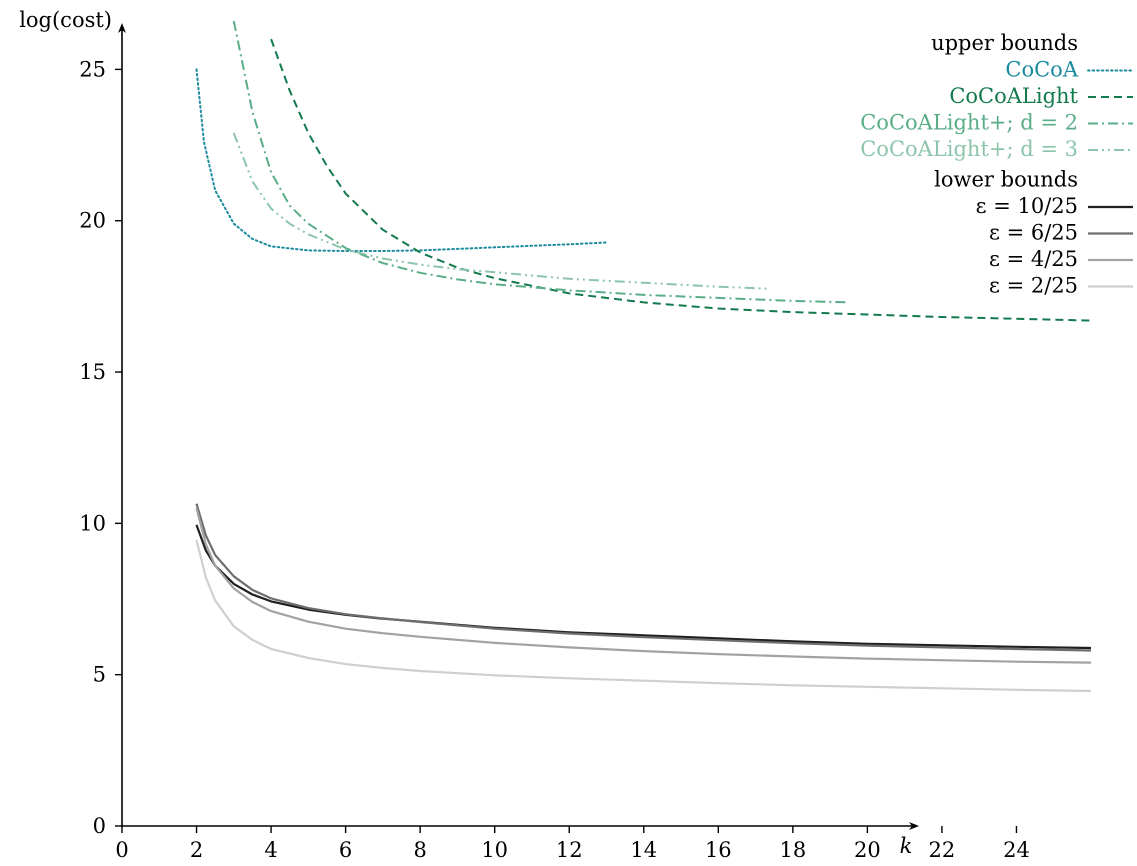  Describe the element at coordinates (270, 850) in the screenshot. I see `x-tick-label: 4` at that location.